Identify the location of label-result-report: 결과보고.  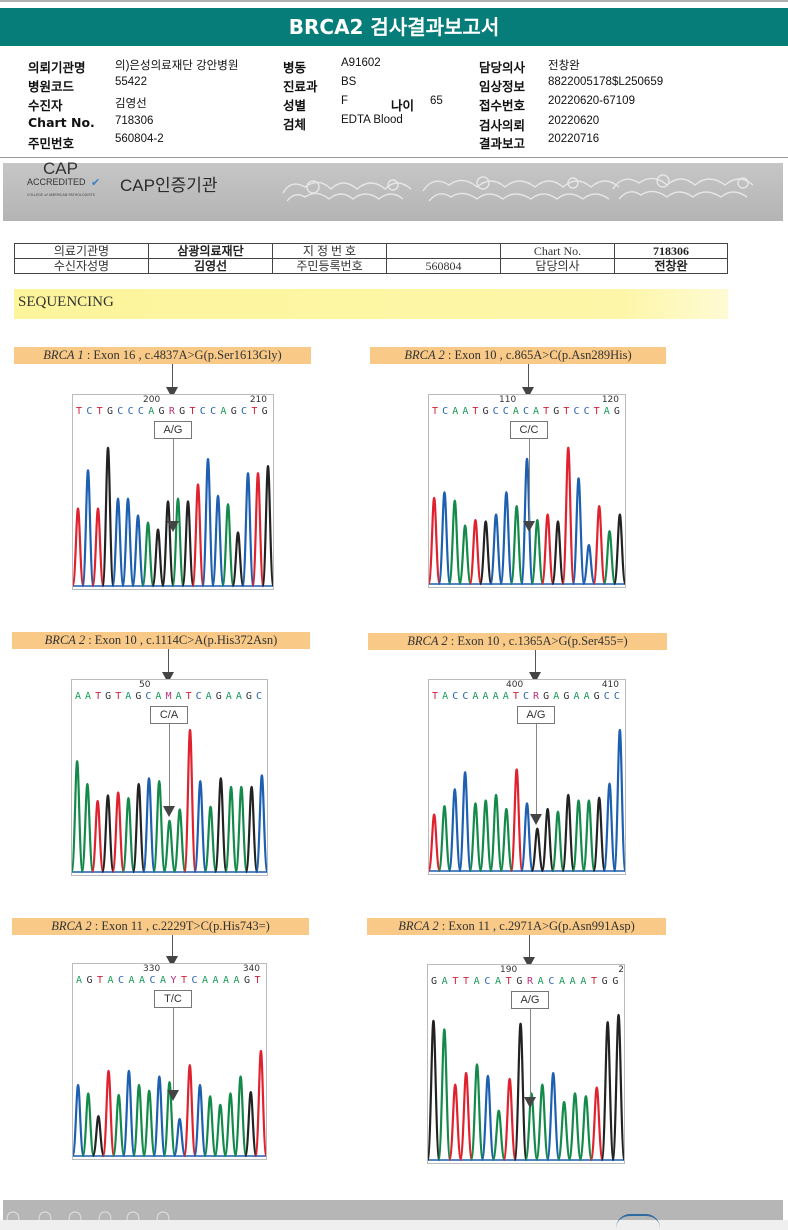
(502, 143).